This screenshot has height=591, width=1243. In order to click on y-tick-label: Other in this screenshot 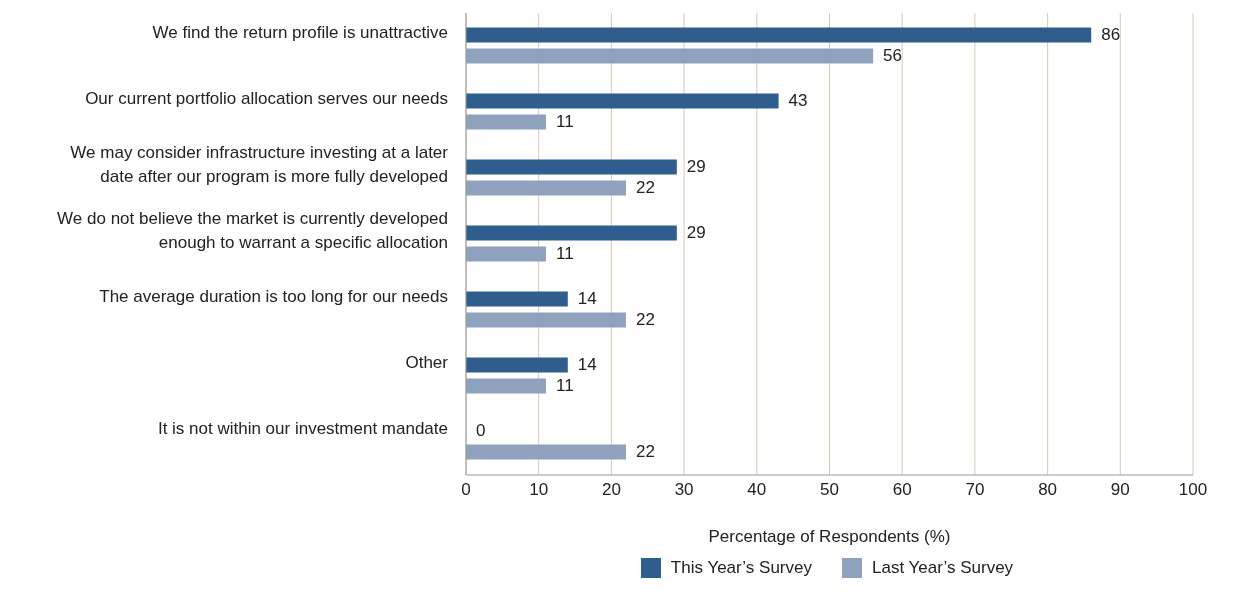, I will do `click(427, 363)`.